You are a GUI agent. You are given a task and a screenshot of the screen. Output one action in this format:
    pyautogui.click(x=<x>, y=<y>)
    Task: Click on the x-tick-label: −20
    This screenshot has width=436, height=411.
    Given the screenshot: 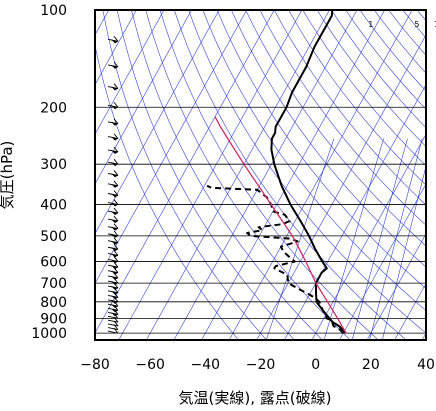 What is the action you would take?
    pyautogui.click(x=261, y=365)
    